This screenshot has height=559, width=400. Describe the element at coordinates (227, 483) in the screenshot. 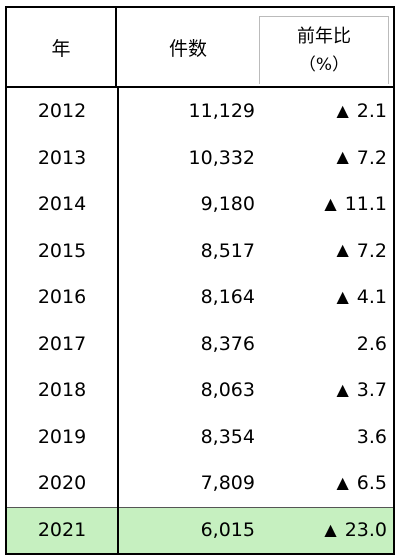

I see `row-count: 7,809` at that location.